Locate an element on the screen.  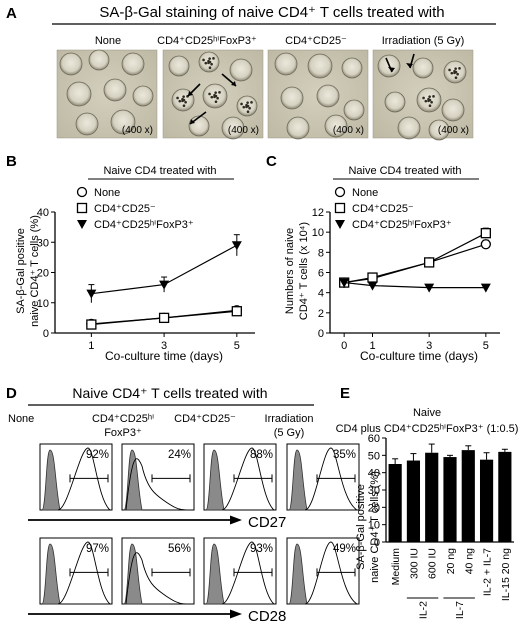
chart-e-y-tick-label: 50 is located at coordinates (374, 456).